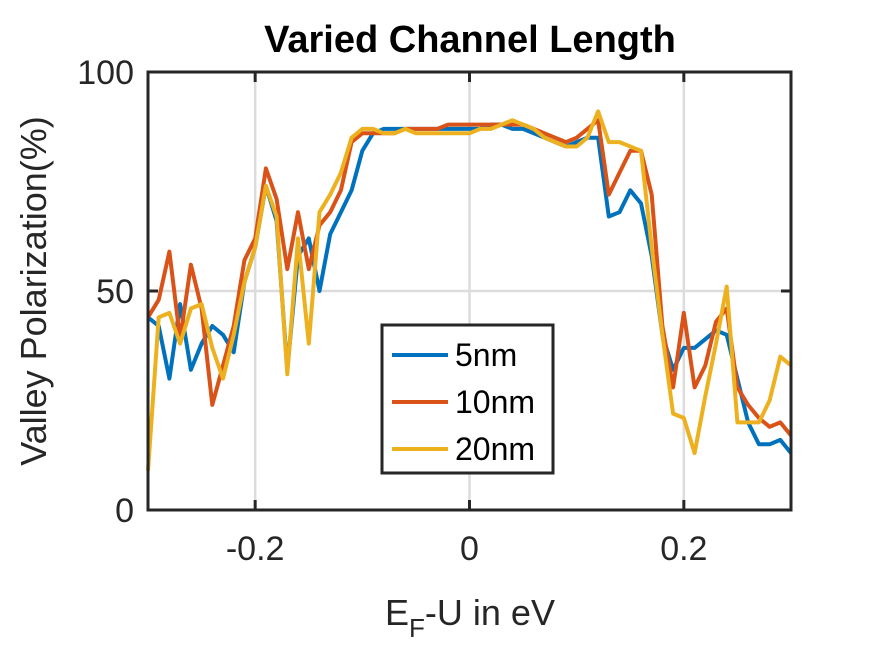  Describe the element at coordinates (105, 73) in the screenshot. I see `y-tick-label: 100` at that location.